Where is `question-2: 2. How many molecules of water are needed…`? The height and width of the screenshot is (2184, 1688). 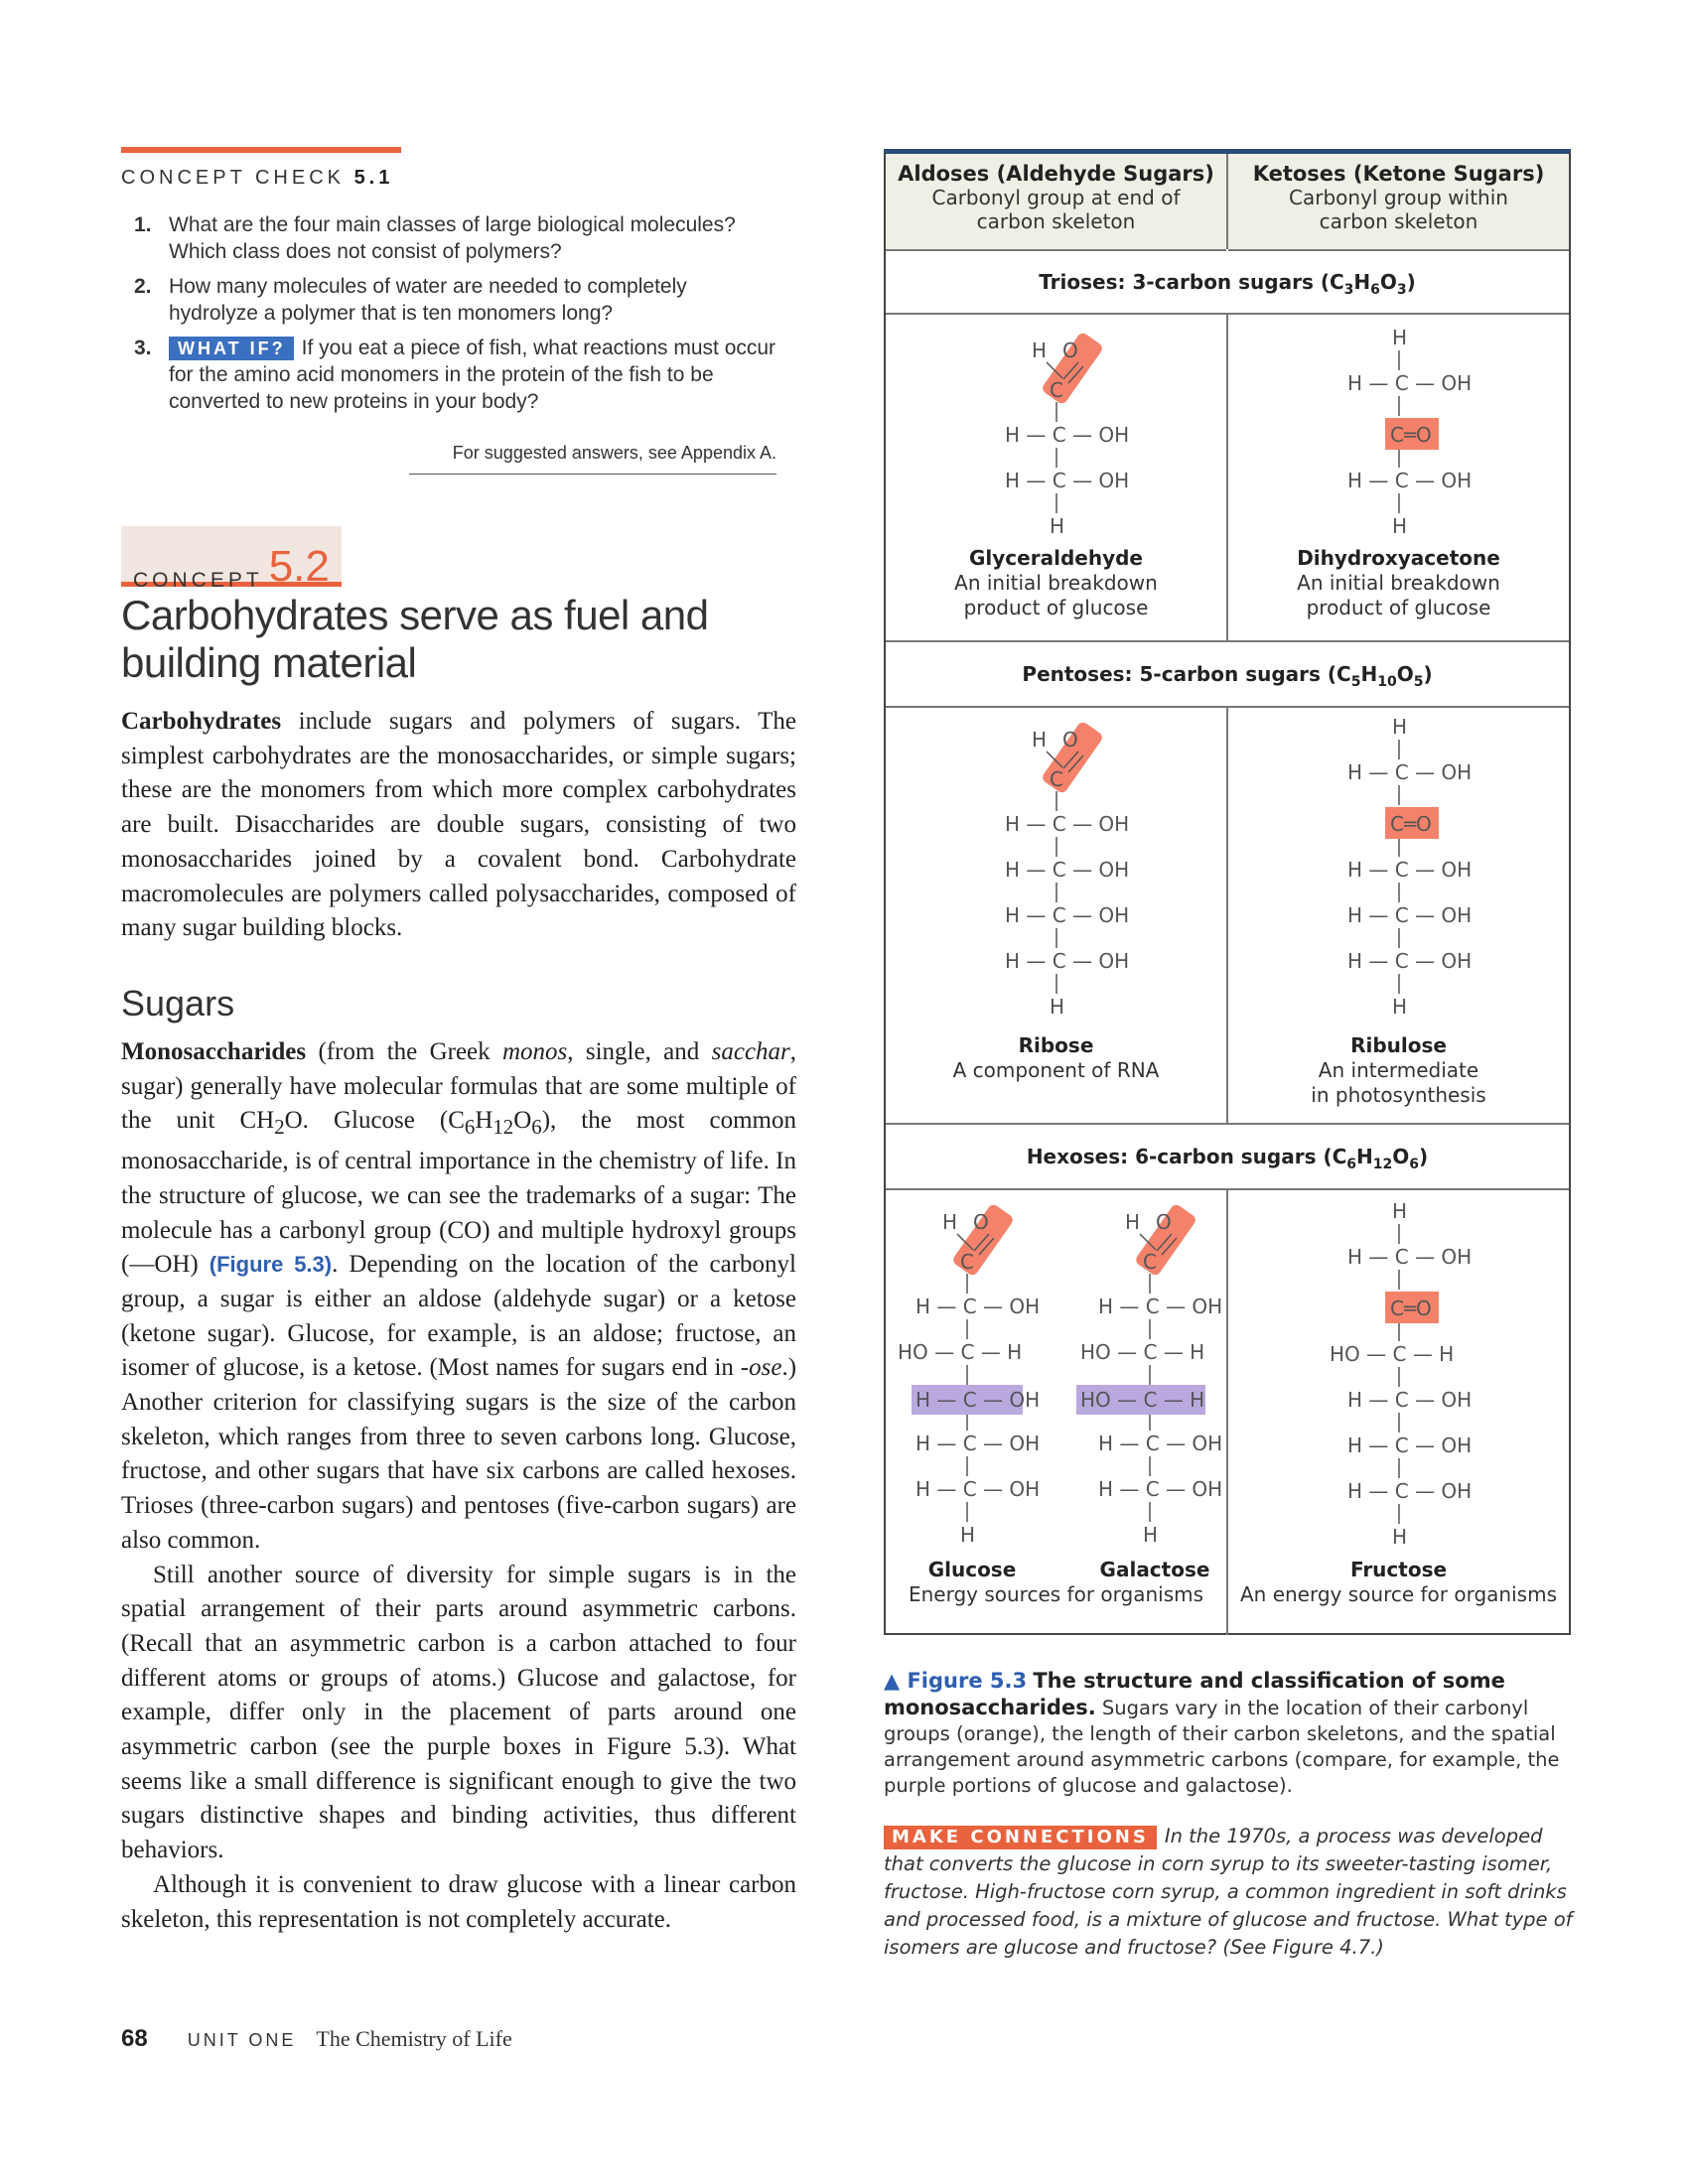 question-2: 2. How many molecules of water are needed… is located at coordinates (410, 300).